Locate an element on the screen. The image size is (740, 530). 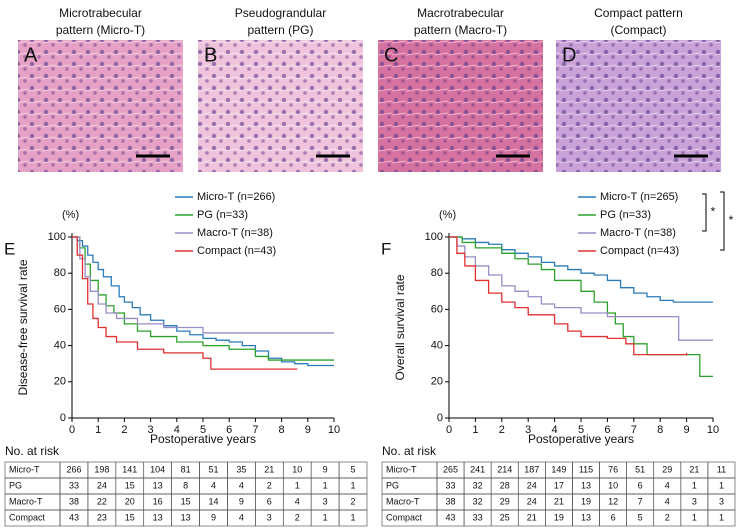
x-tick-label: 6 is located at coordinates (229, 430).